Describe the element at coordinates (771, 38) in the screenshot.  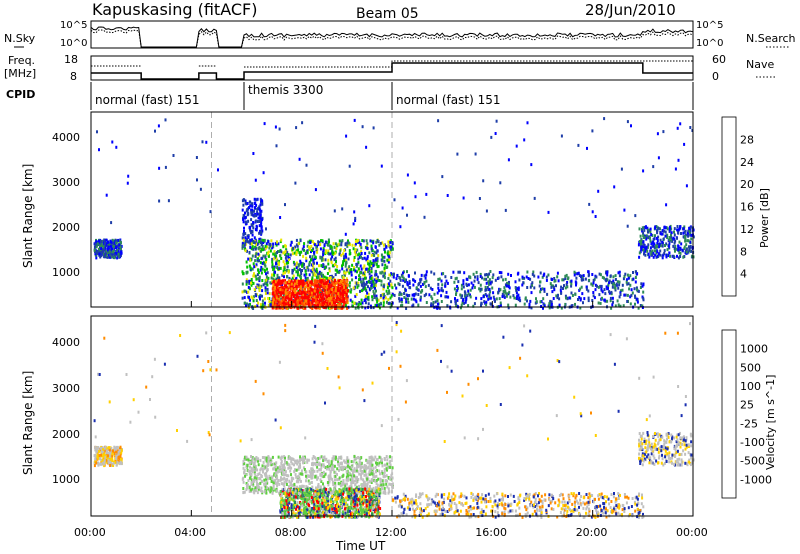
I see `nsearch-label: N.Search` at that location.